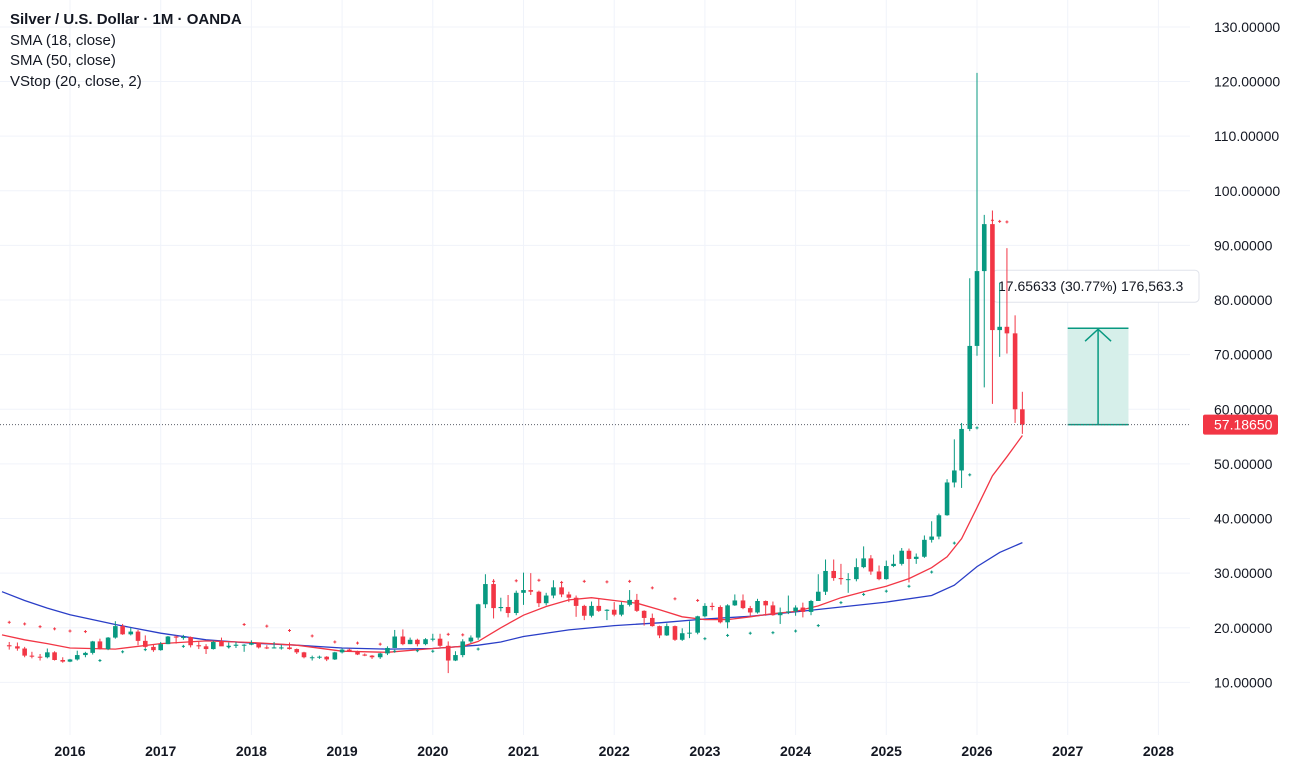 This screenshot has width=1295, height=768. Describe the element at coordinates (639, 424) in the screenshot. I see `current-price-line: 57.18650` at that location.